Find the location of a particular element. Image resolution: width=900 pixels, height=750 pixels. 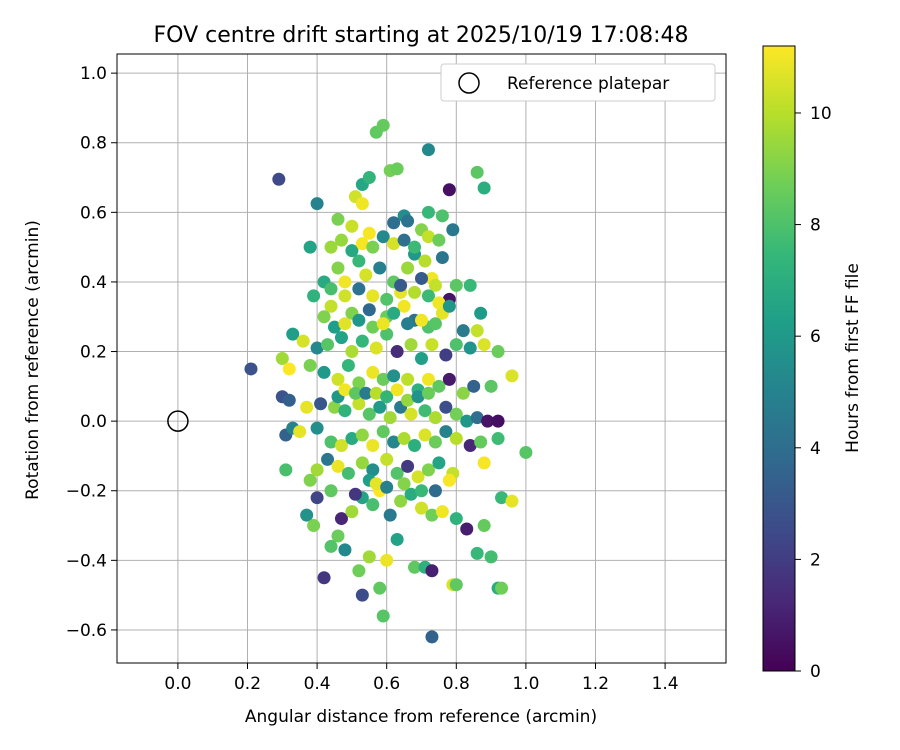

colorbar-tick-label: 10 is located at coordinates (821, 114).